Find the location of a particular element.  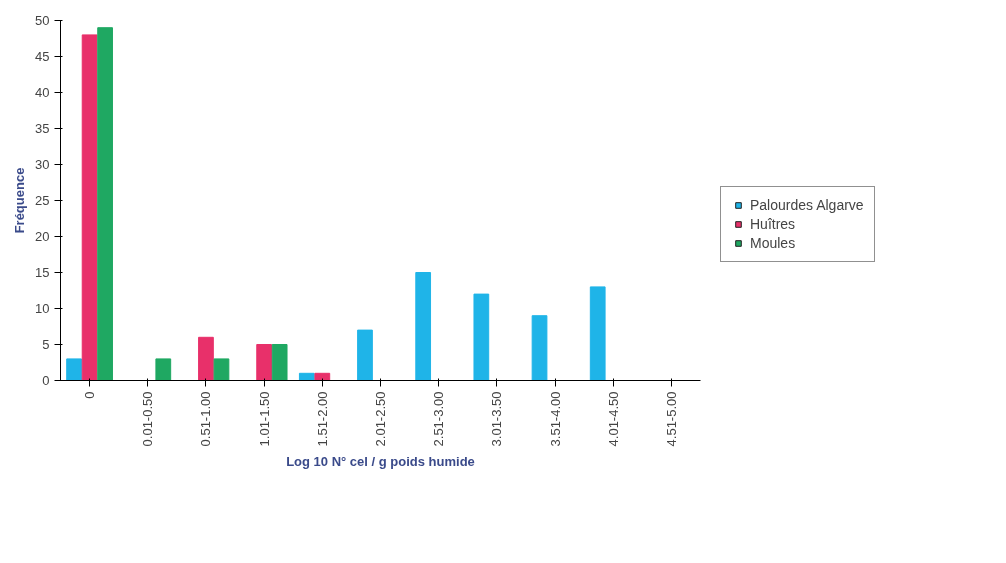

y-tick-label: 20 is located at coordinates (42, 236).